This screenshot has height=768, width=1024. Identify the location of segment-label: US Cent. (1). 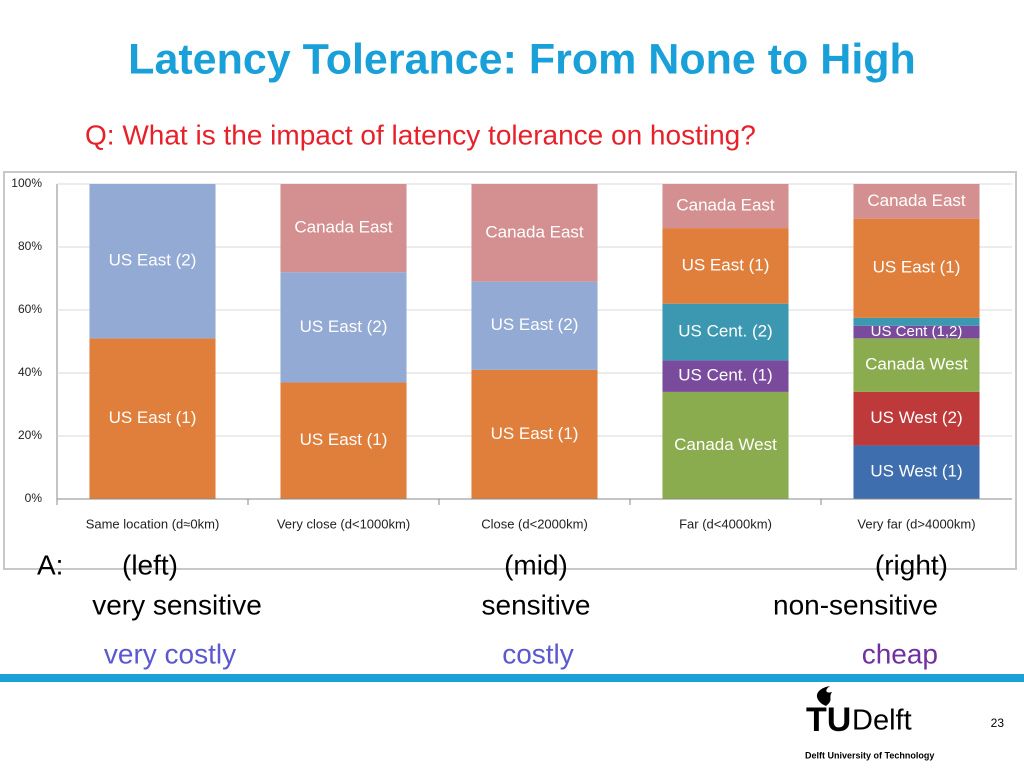
(725, 375).